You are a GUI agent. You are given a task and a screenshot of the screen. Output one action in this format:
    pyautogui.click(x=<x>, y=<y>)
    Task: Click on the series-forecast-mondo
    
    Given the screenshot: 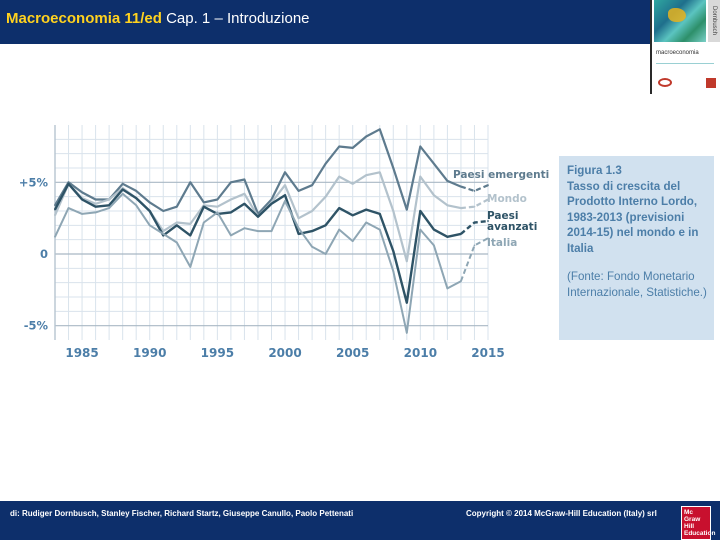 What is the action you would take?
    pyautogui.click(x=474, y=204)
    